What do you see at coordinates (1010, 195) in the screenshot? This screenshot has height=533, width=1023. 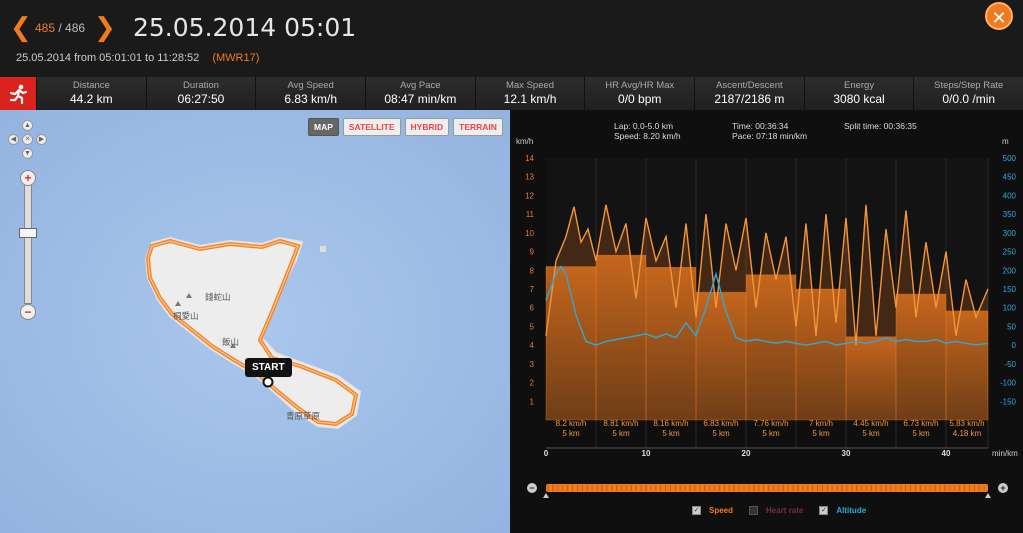 I see `y-right-tick-label: 400` at bounding box center [1010, 195].